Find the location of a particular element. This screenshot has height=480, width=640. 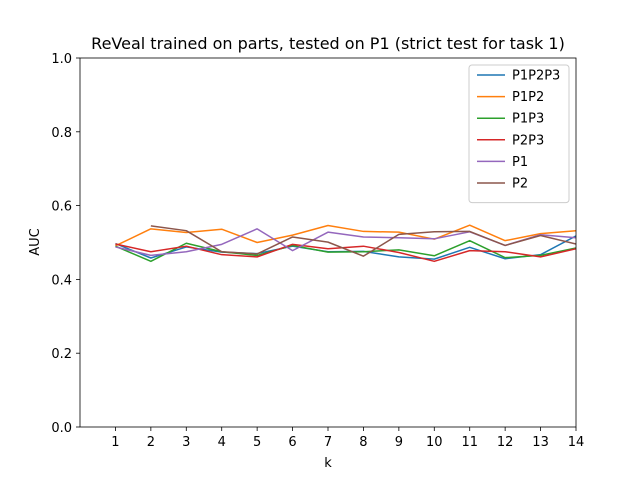

y-tick-label: 0.2 is located at coordinates (61, 354).